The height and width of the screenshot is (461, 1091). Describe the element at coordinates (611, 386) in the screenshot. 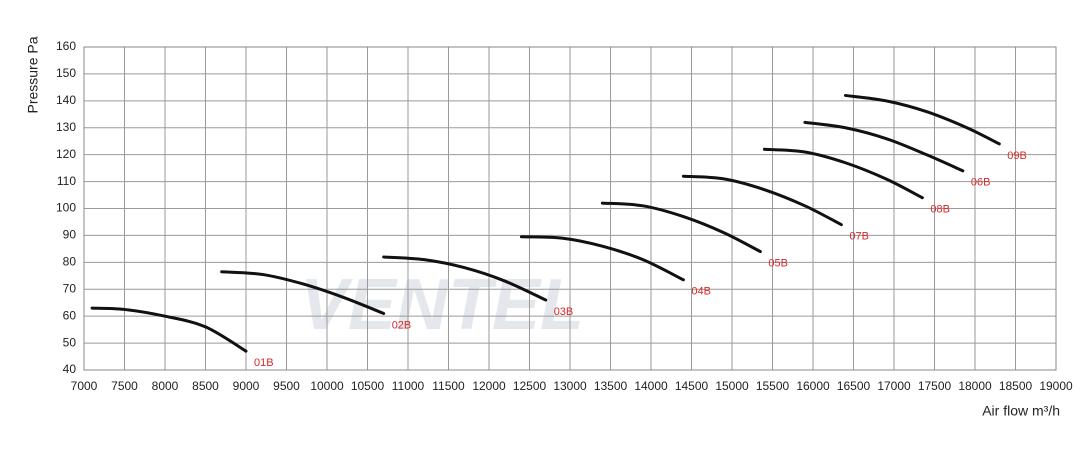

I see `x-tick-label: 13500` at that location.